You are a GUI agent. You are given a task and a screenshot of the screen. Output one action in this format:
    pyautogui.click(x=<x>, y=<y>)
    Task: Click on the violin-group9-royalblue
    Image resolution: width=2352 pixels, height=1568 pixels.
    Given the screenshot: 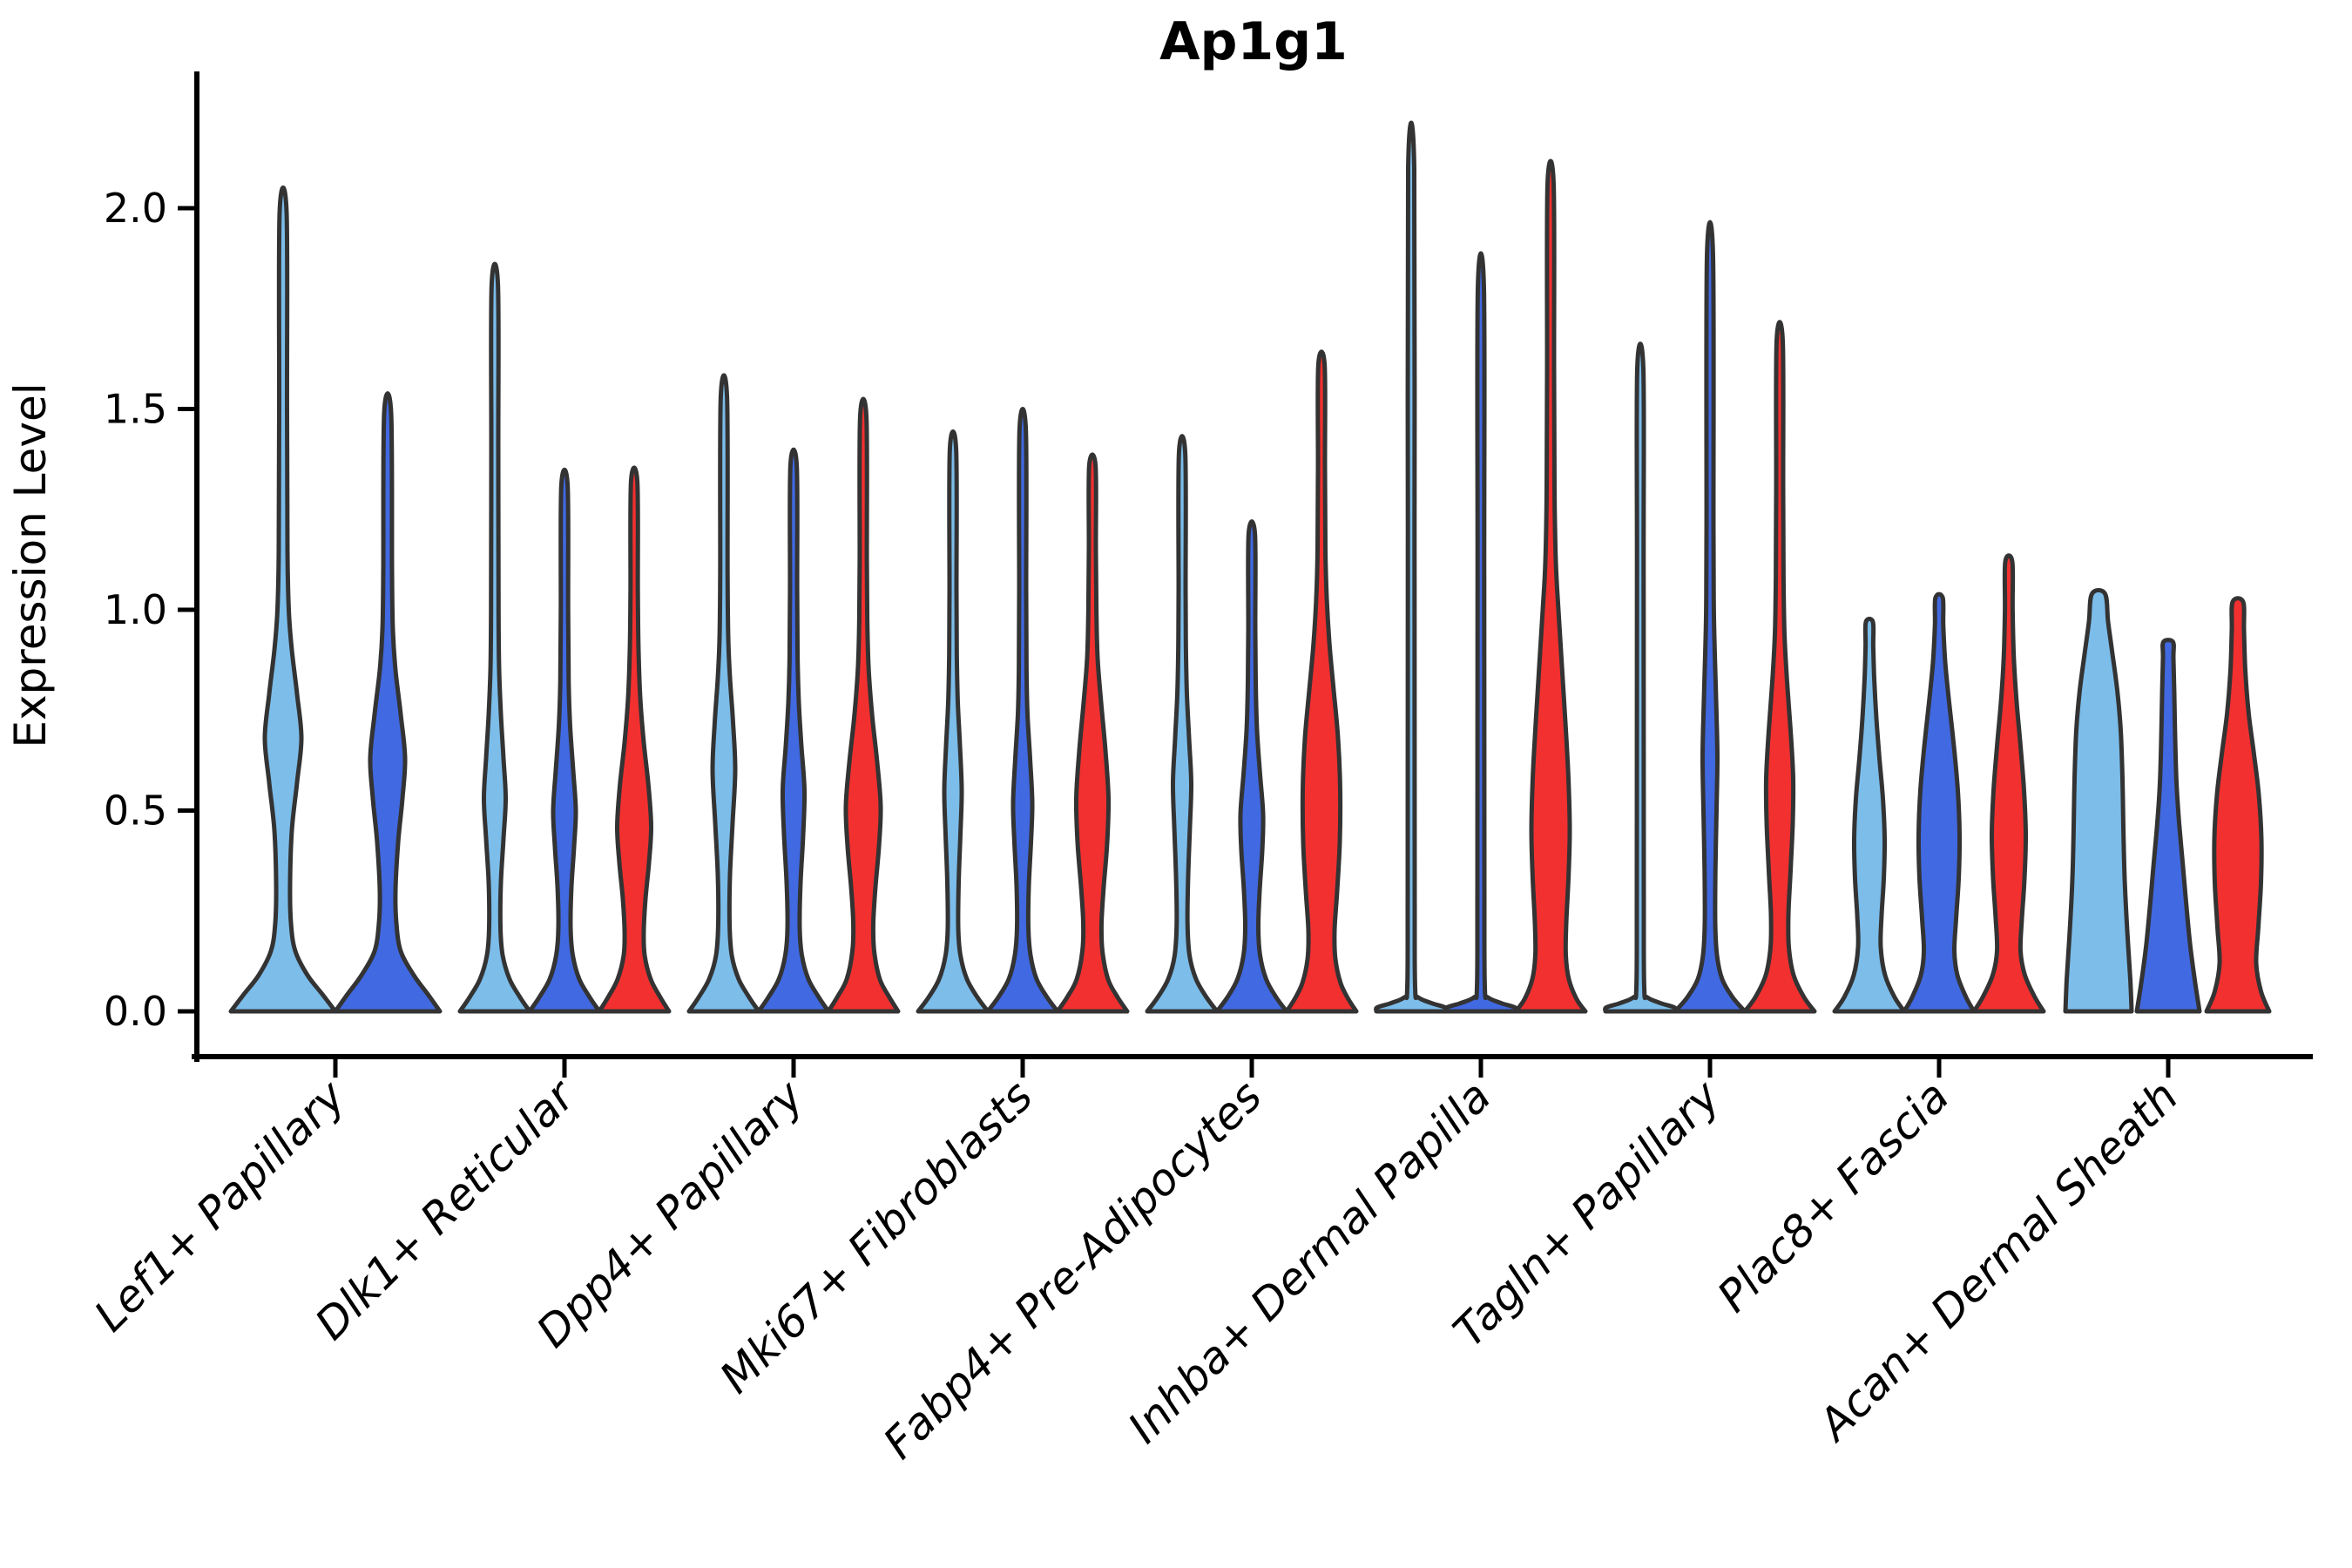 What is the action you would take?
    pyautogui.click(x=2168, y=826)
    